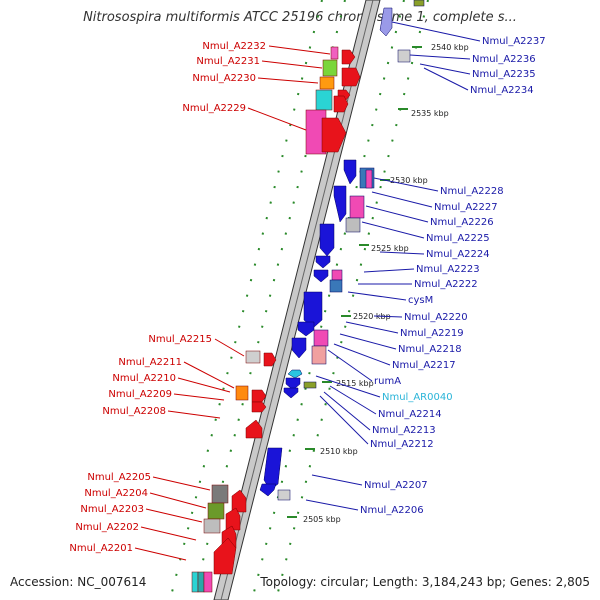 Image resolution: width=600 pixels, height=600 pixels. Describe the element at coordinates (392, 510) in the screenshot. I see `gene-label: Nmul_A2206` at that location.